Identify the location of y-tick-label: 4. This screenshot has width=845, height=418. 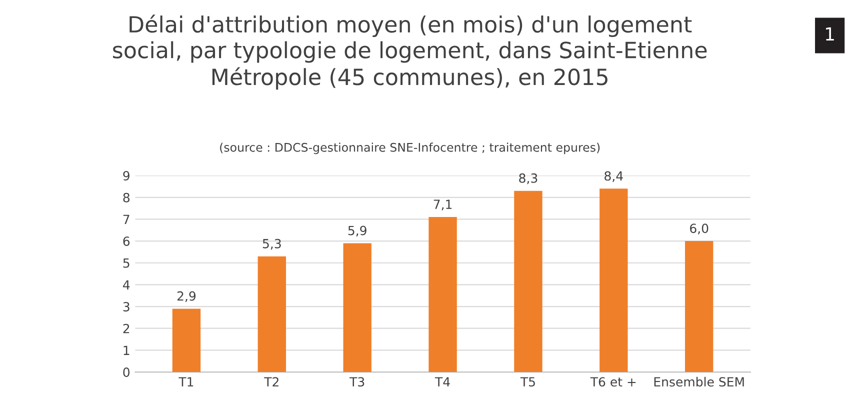
(126, 285).